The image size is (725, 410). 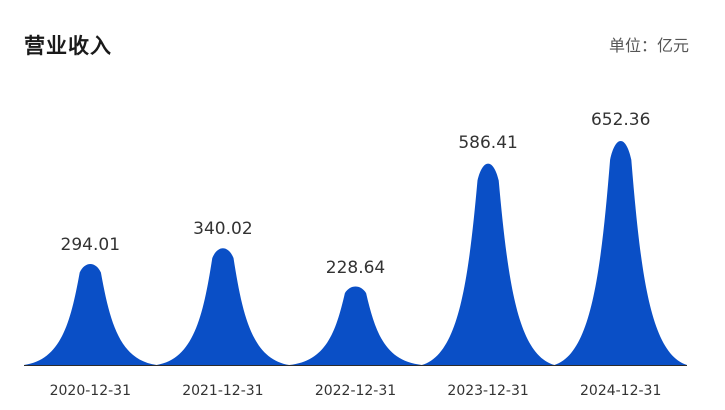 I want to click on value-label: 340.02, so click(x=222, y=229).